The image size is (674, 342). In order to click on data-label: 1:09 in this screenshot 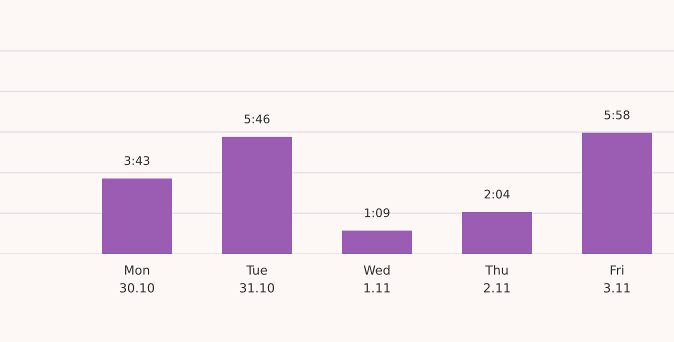, I will do `click(377, 213)`.